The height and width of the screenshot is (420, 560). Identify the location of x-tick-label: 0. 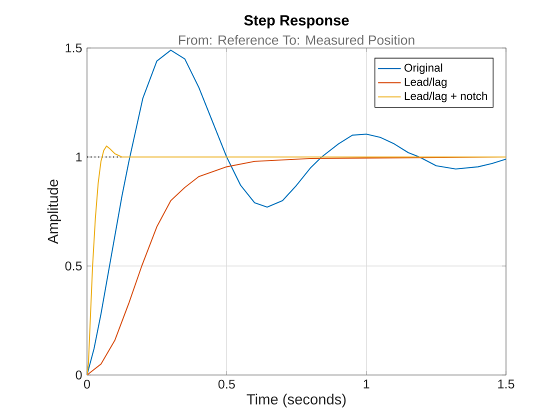
(87, 384).